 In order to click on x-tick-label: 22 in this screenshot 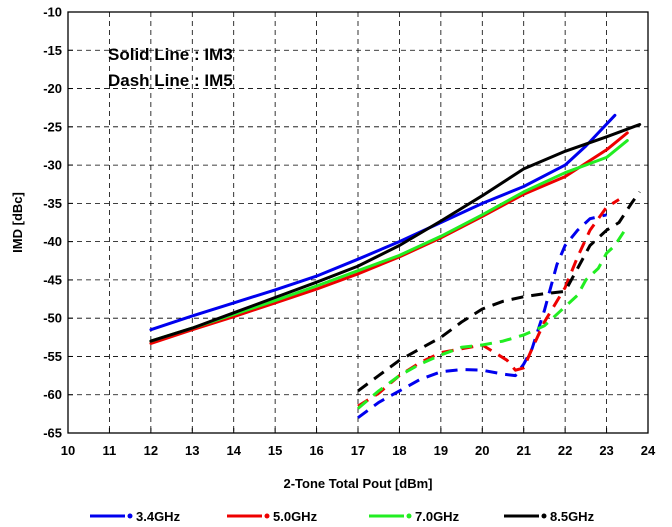, I will do `click(565, 450)`.